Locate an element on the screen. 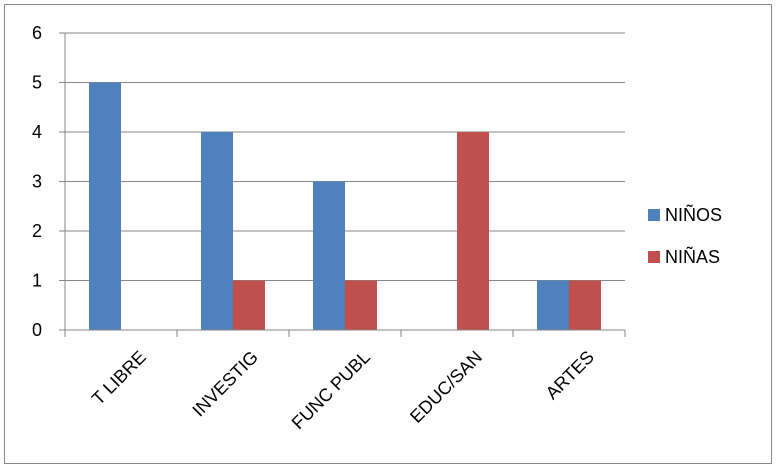 This screenshot has width=778, height=470. x-tick-label: T LIBRE is located at coordinates (119, 378).